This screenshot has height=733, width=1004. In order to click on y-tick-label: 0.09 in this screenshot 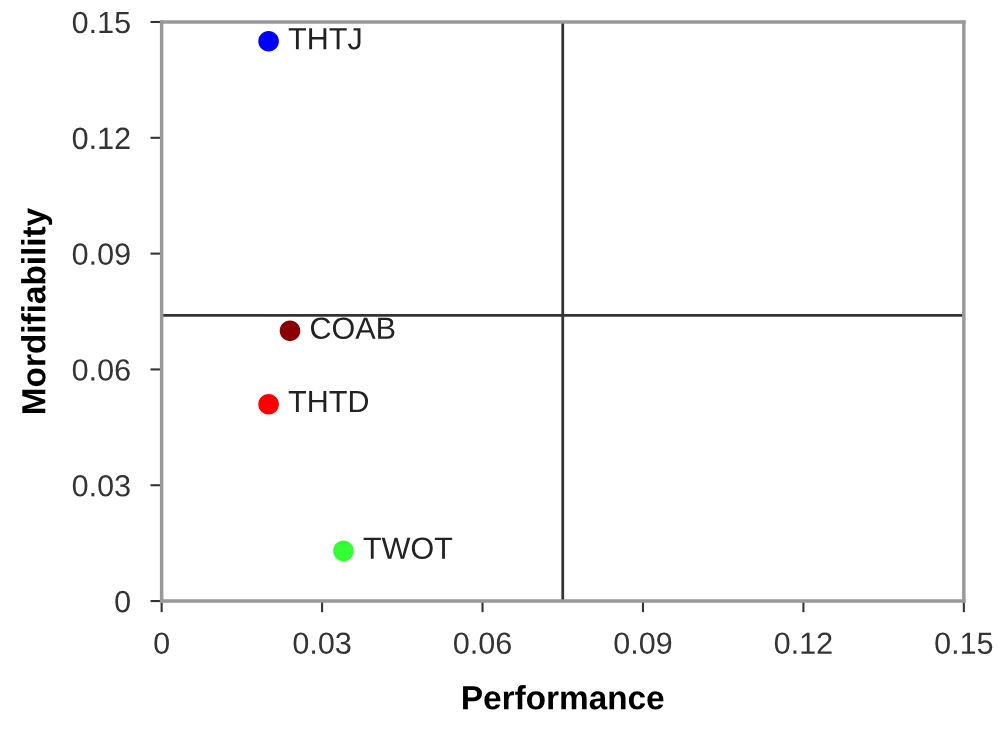, I will do `click(101, 254)`.